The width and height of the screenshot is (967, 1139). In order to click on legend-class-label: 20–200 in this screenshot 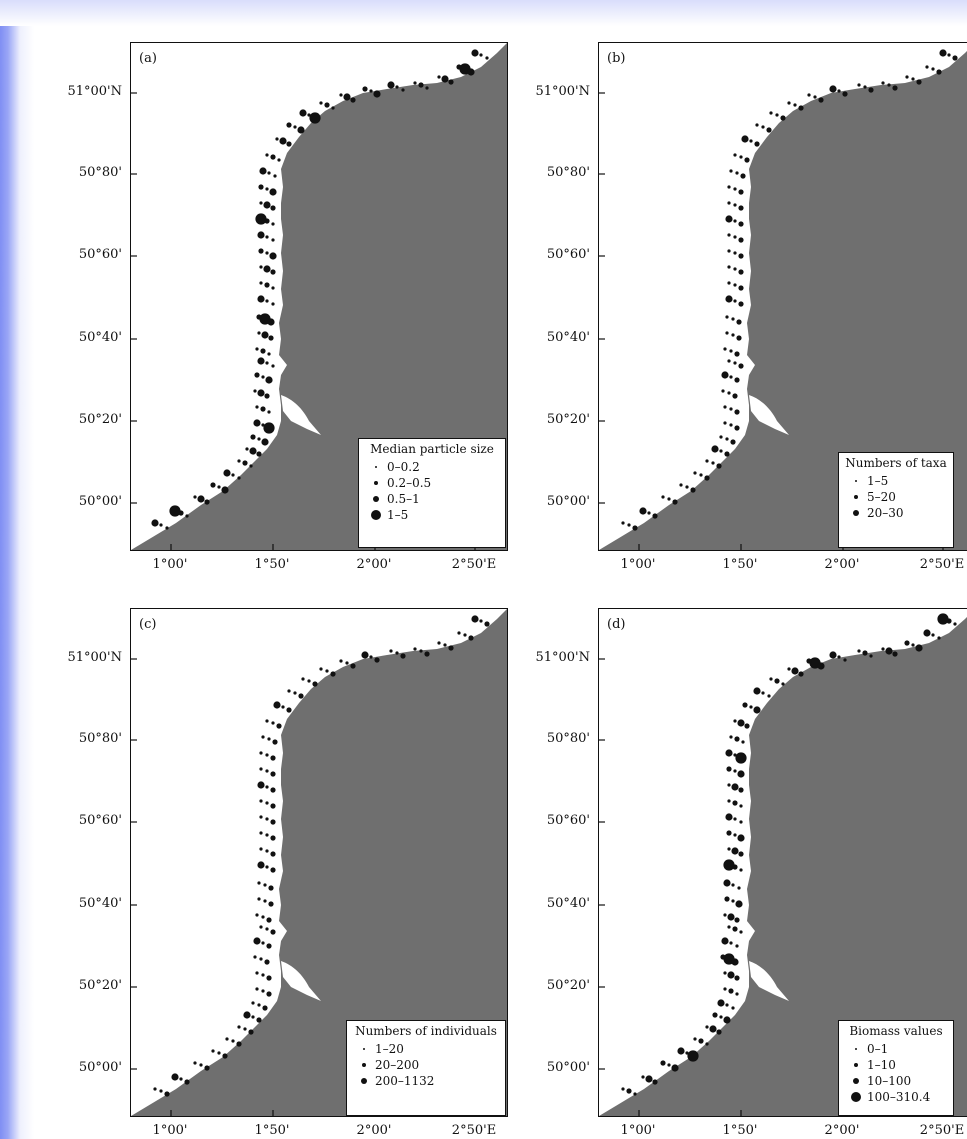, I will do `click(397, 1065)`.